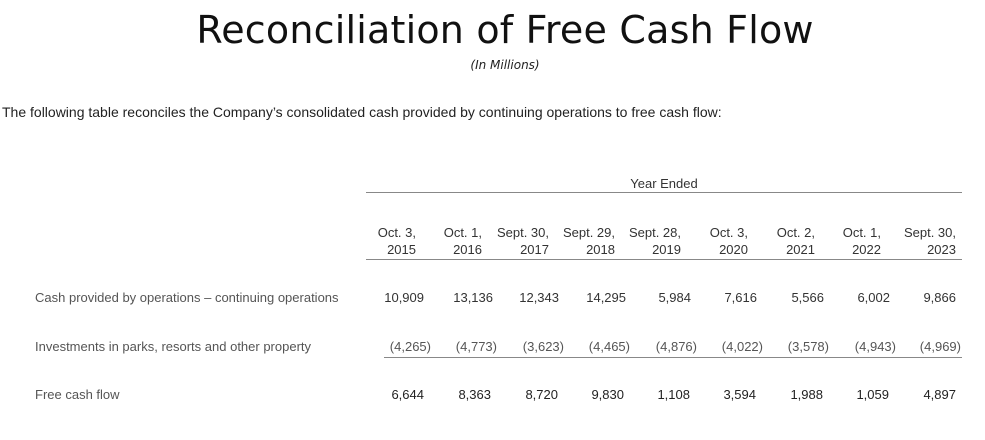  What do you see at coordinates (808, 346) in the screenshot?
I see `table-cell: (3,578)` at bounding box center [808, 346].